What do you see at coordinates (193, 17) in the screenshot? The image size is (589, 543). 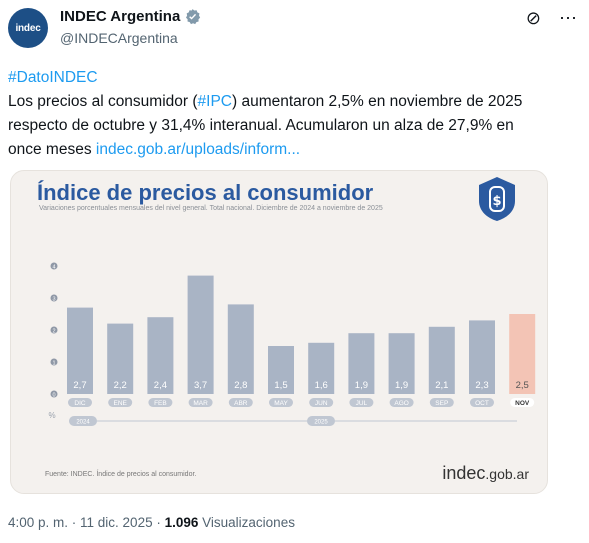 I see `verified-badge-icon` at bounding box center [193, 17].